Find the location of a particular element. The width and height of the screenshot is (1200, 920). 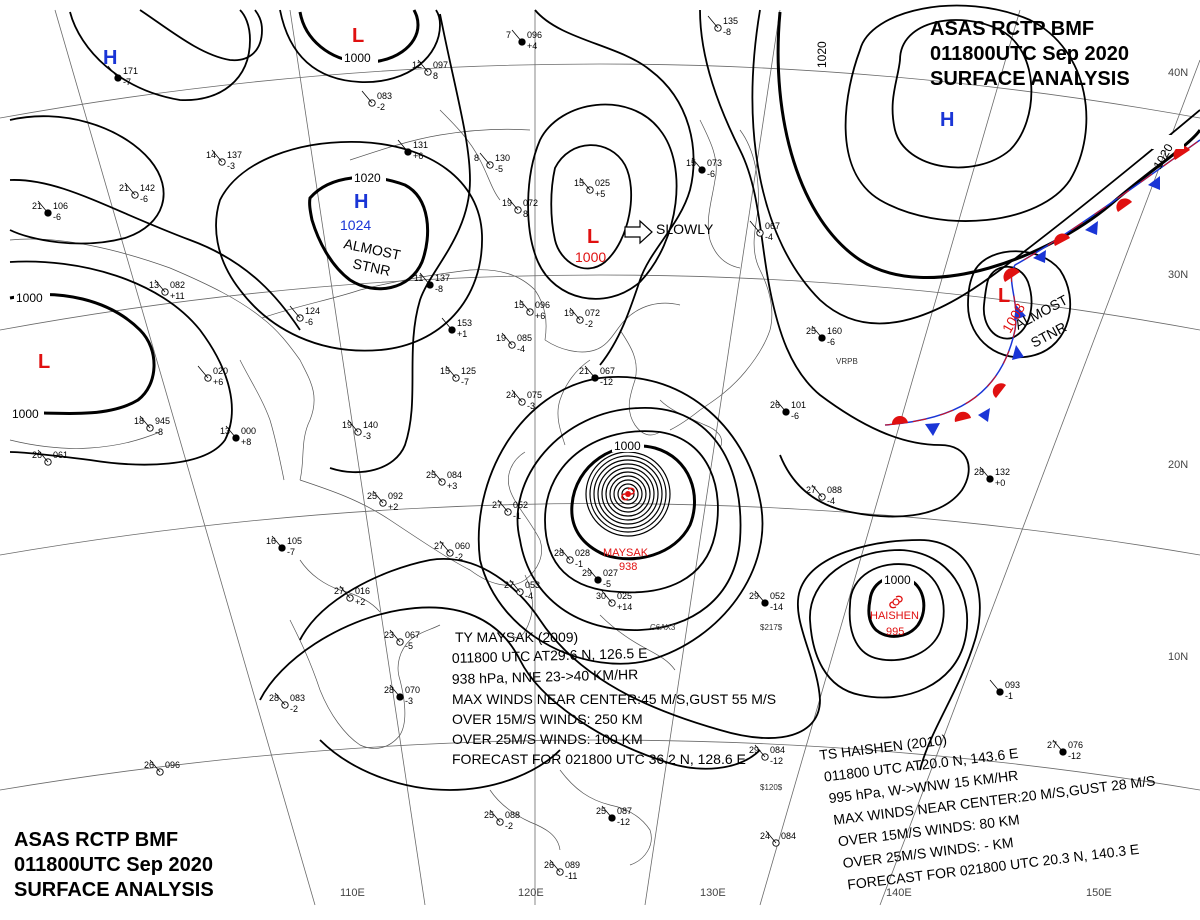

almost-stnr-label: STNR is located at coordinates (371, 267).